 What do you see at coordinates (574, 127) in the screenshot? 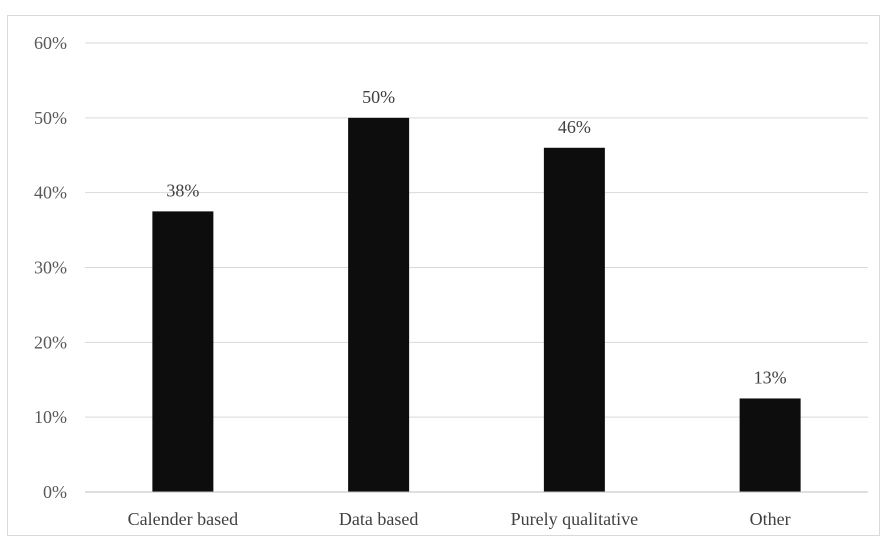
I see `data-label: 46%` at bounding box center [574, 127].